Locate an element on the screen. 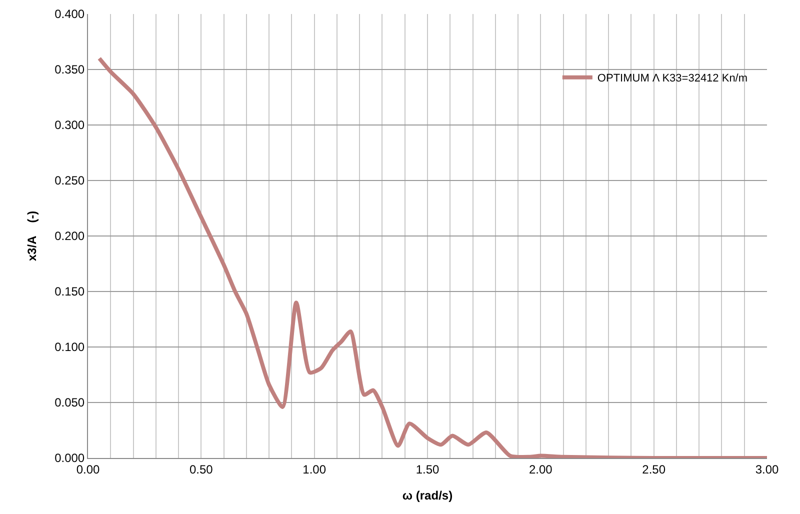 The height and width of the screenshot is (514, 800). x-tick-label: 1.00 is located at coordinates (314, 469).